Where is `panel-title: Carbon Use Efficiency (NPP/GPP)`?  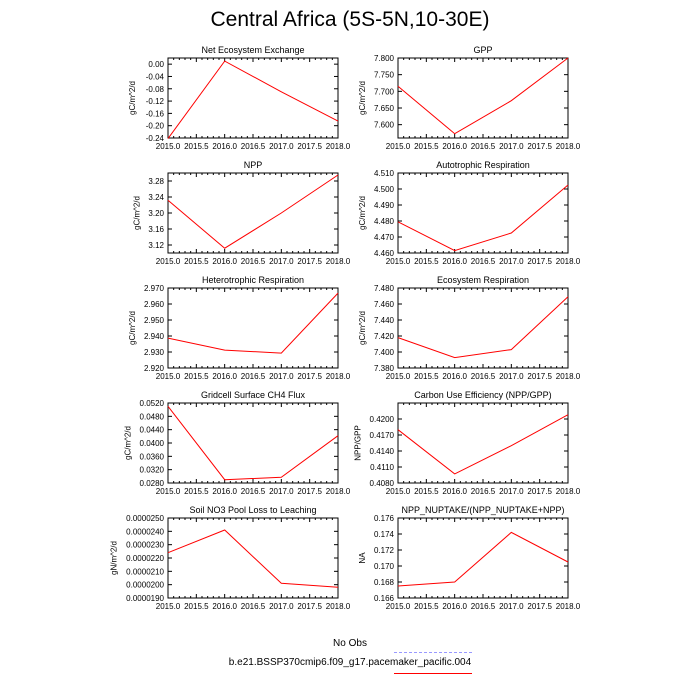 panel-title: Carbon Use Efficiency (NPP/GPP) is located at coordinates (482, 395).